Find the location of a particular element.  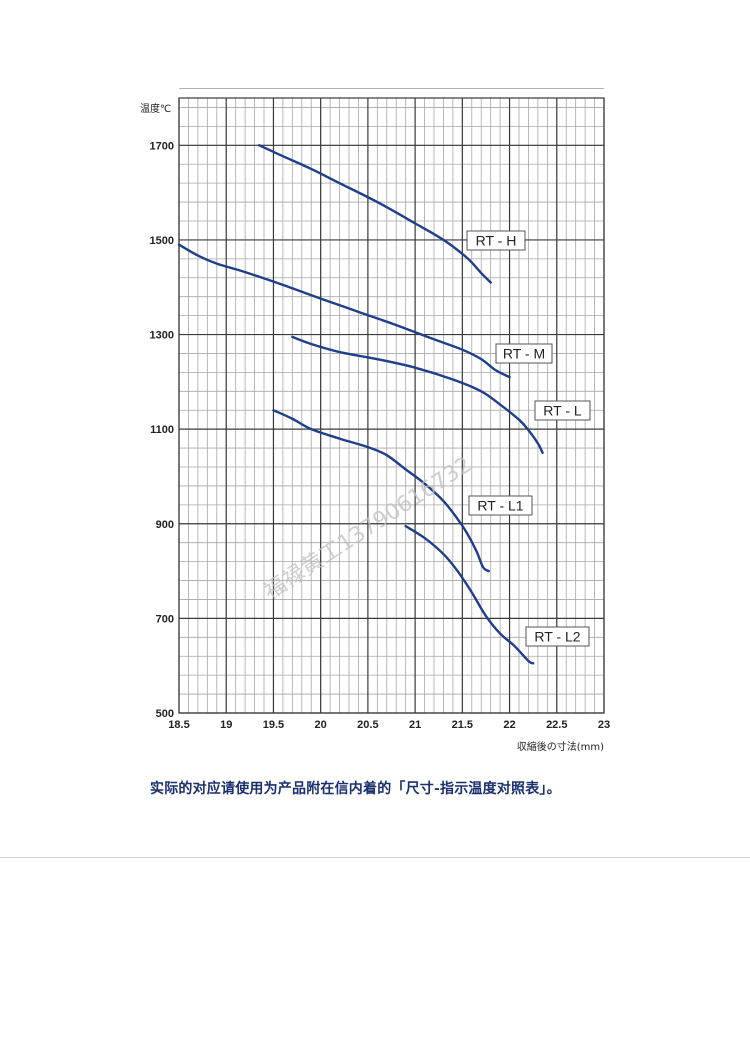

chart-caption: 实际的对应请使用为产品附在信内着的「尺寸-指示温度对照表」。 is located at coordinates (355, 789).